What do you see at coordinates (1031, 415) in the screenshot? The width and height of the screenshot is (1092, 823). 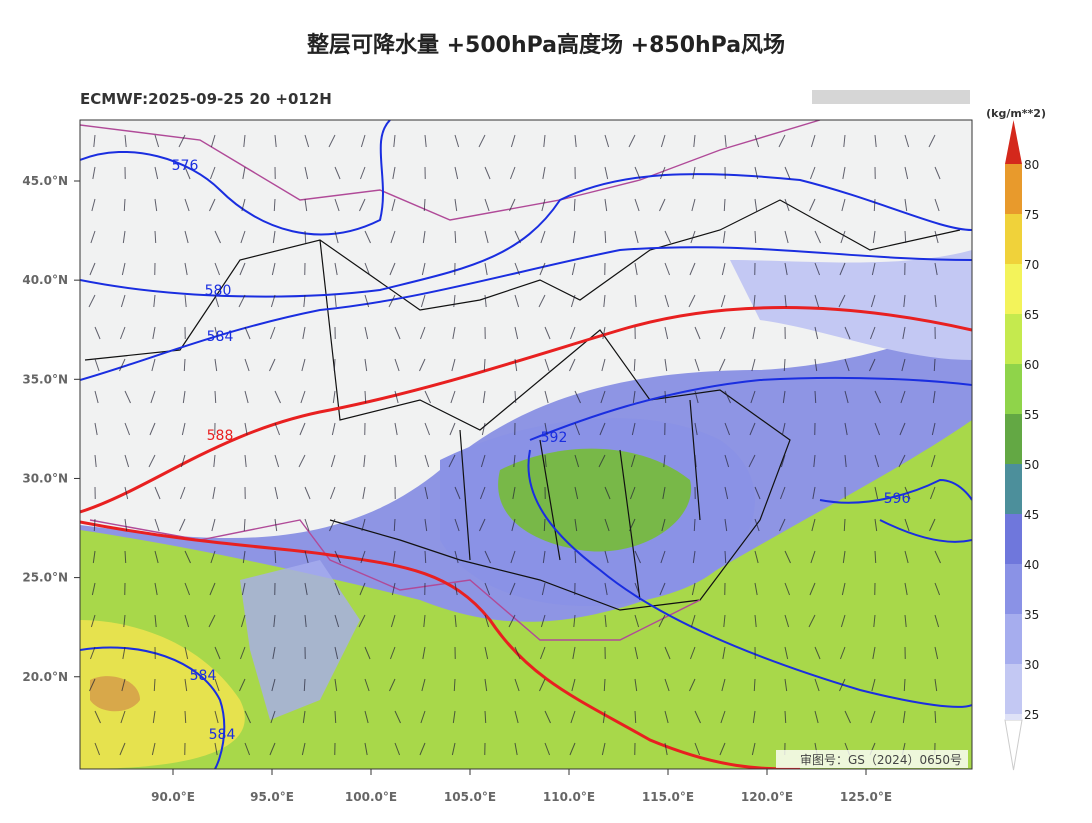 I see `colorbar-label: 55` at bounding box center [1031, 415].